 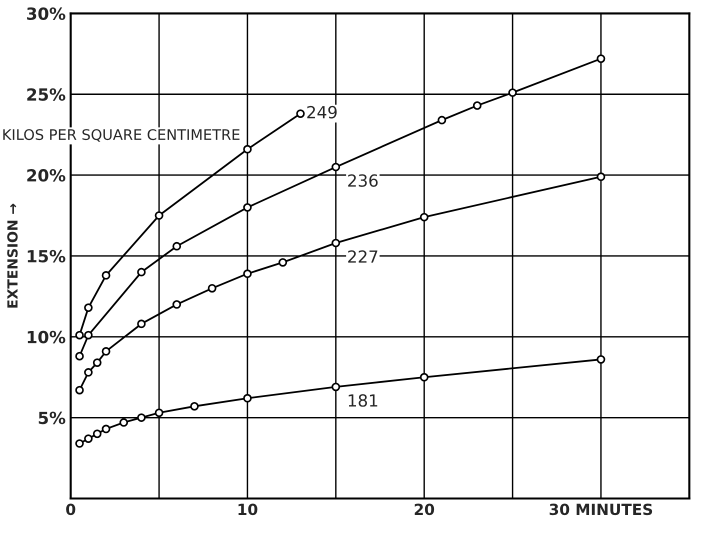 What do you see at coordinates (46, 175) in the screenshot?
I see `y-tick-label: 20%` at bounding box center [46, 175].